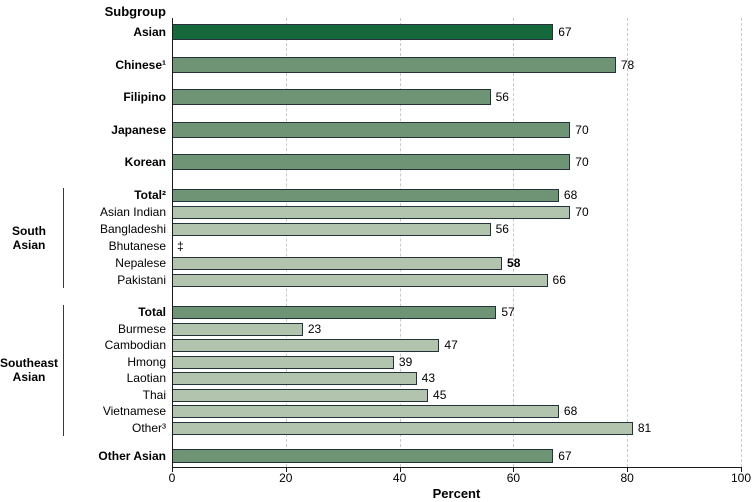 Image resolution: width=756 pixels, height=502 pixels. I want to click on bar-value: 81, so click(644, 427).